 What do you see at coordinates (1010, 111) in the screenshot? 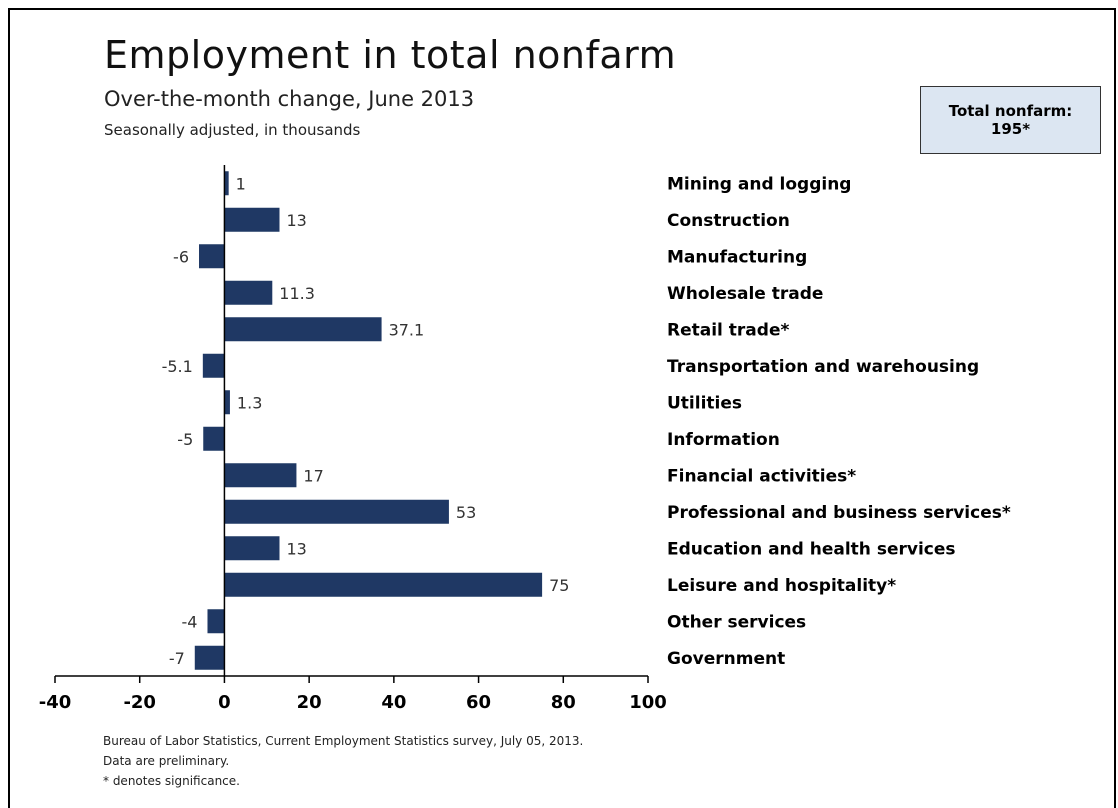
I see `total-nonfarm-label: Total nonfarm:` at bounding box center [1010, 111].